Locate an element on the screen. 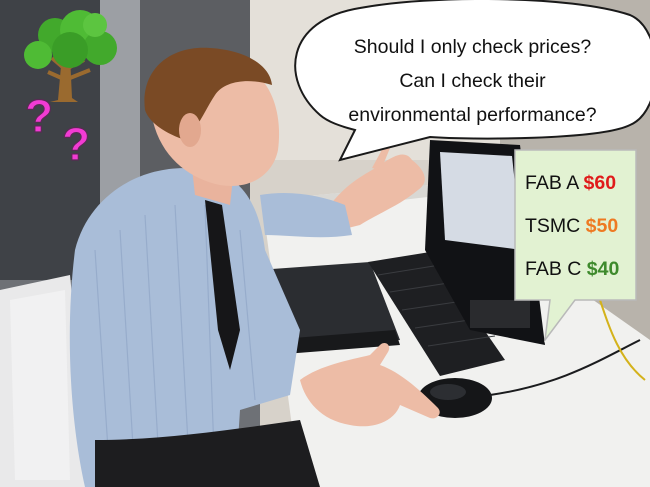 The height and width of the screenshot is (487, 650). price-row-fab-c: FAB C $40 is located at coordinates (580, 272).